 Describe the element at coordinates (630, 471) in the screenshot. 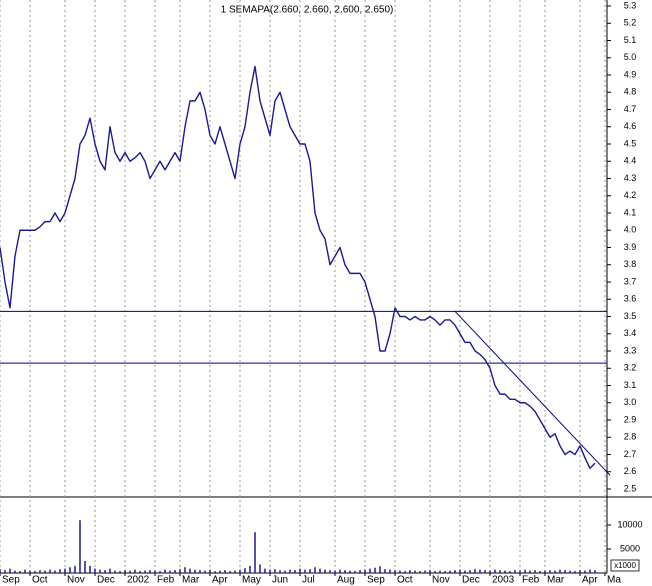

I see `y-tick-label: 2.6` at that location.